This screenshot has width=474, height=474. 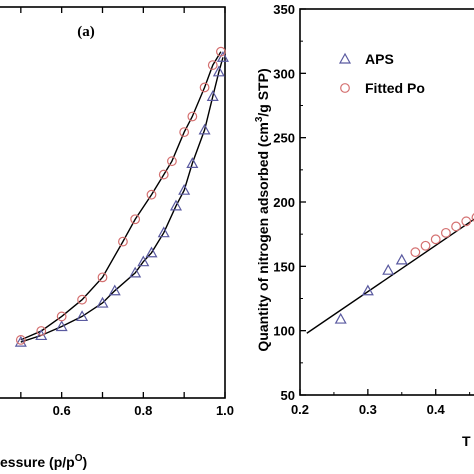 What do you see at coordinates (379, 59) in the screenshot?
I see `legend-label-0: APS` at bounding box center [379, 59].